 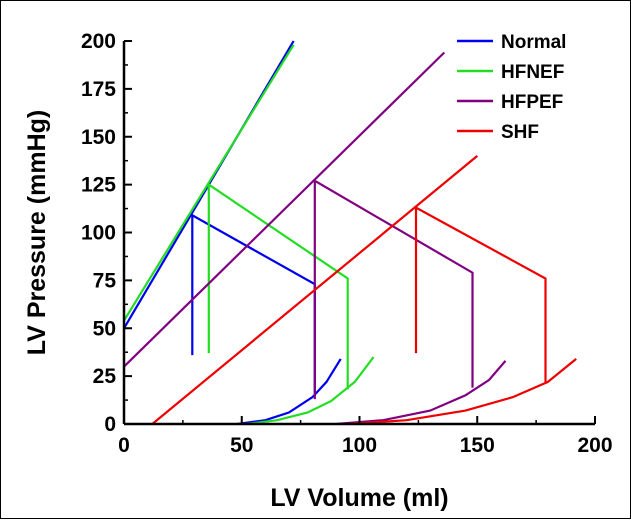 What do you see at coordinates (520, 132) in the screenshot?
I see `legend-label: SHF` at bounding box center [520, 132].